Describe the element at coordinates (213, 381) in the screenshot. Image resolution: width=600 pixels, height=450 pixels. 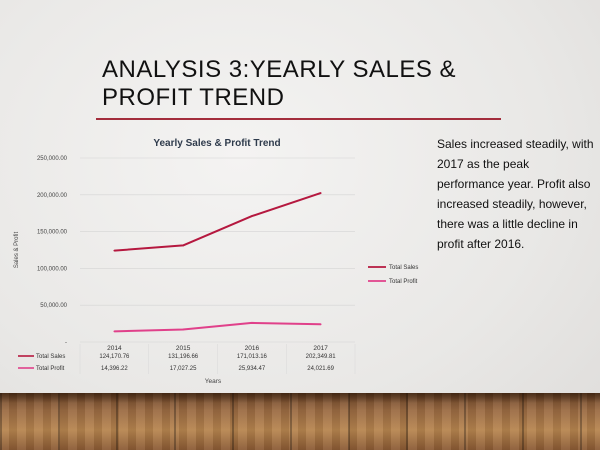
I see `x-axis-title: Years` at that location.